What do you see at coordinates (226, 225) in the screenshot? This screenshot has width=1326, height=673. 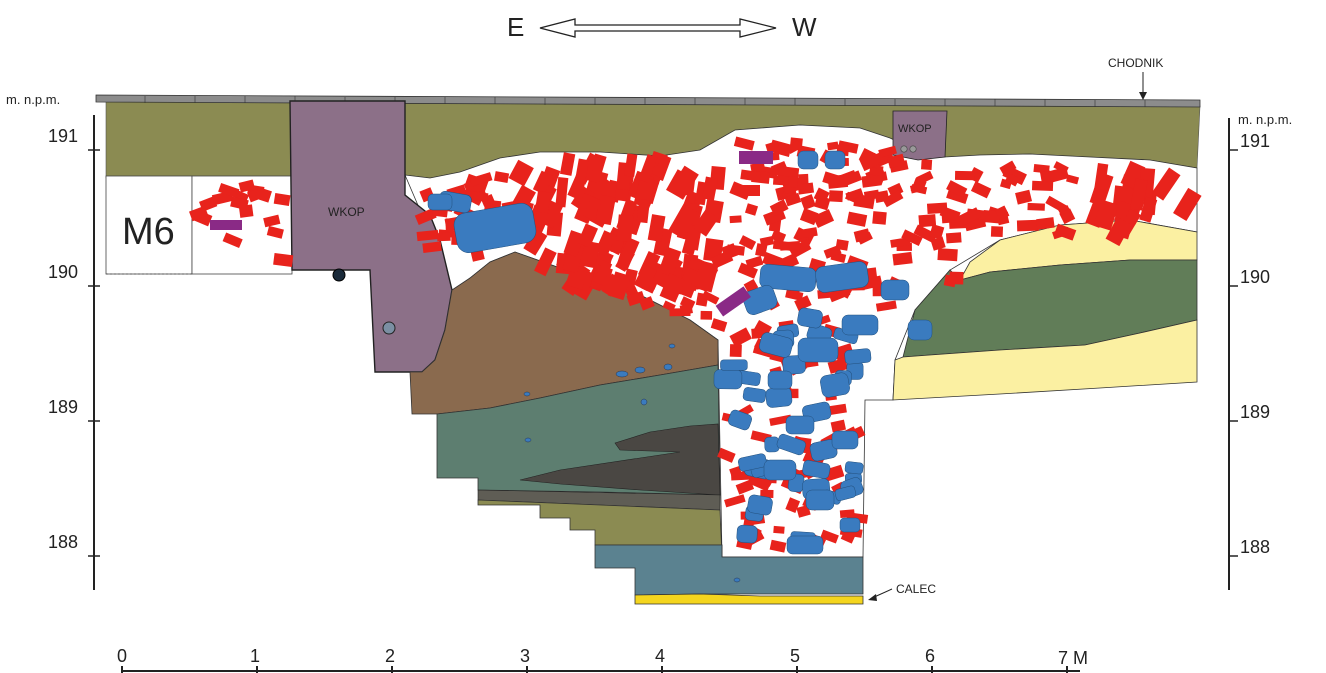 I see `purple-brick` at bounding box center [226, 225].